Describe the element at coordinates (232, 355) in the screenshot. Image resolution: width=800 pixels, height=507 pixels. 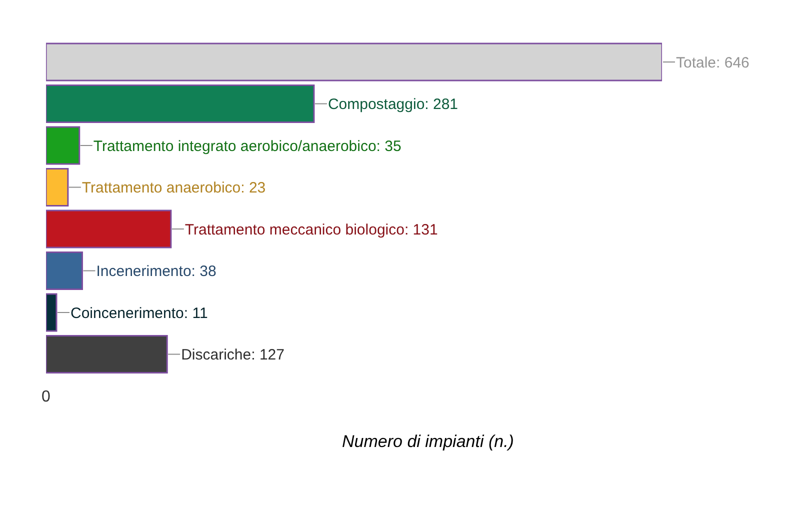
I see `data-label: Discariche: 127` at that location.